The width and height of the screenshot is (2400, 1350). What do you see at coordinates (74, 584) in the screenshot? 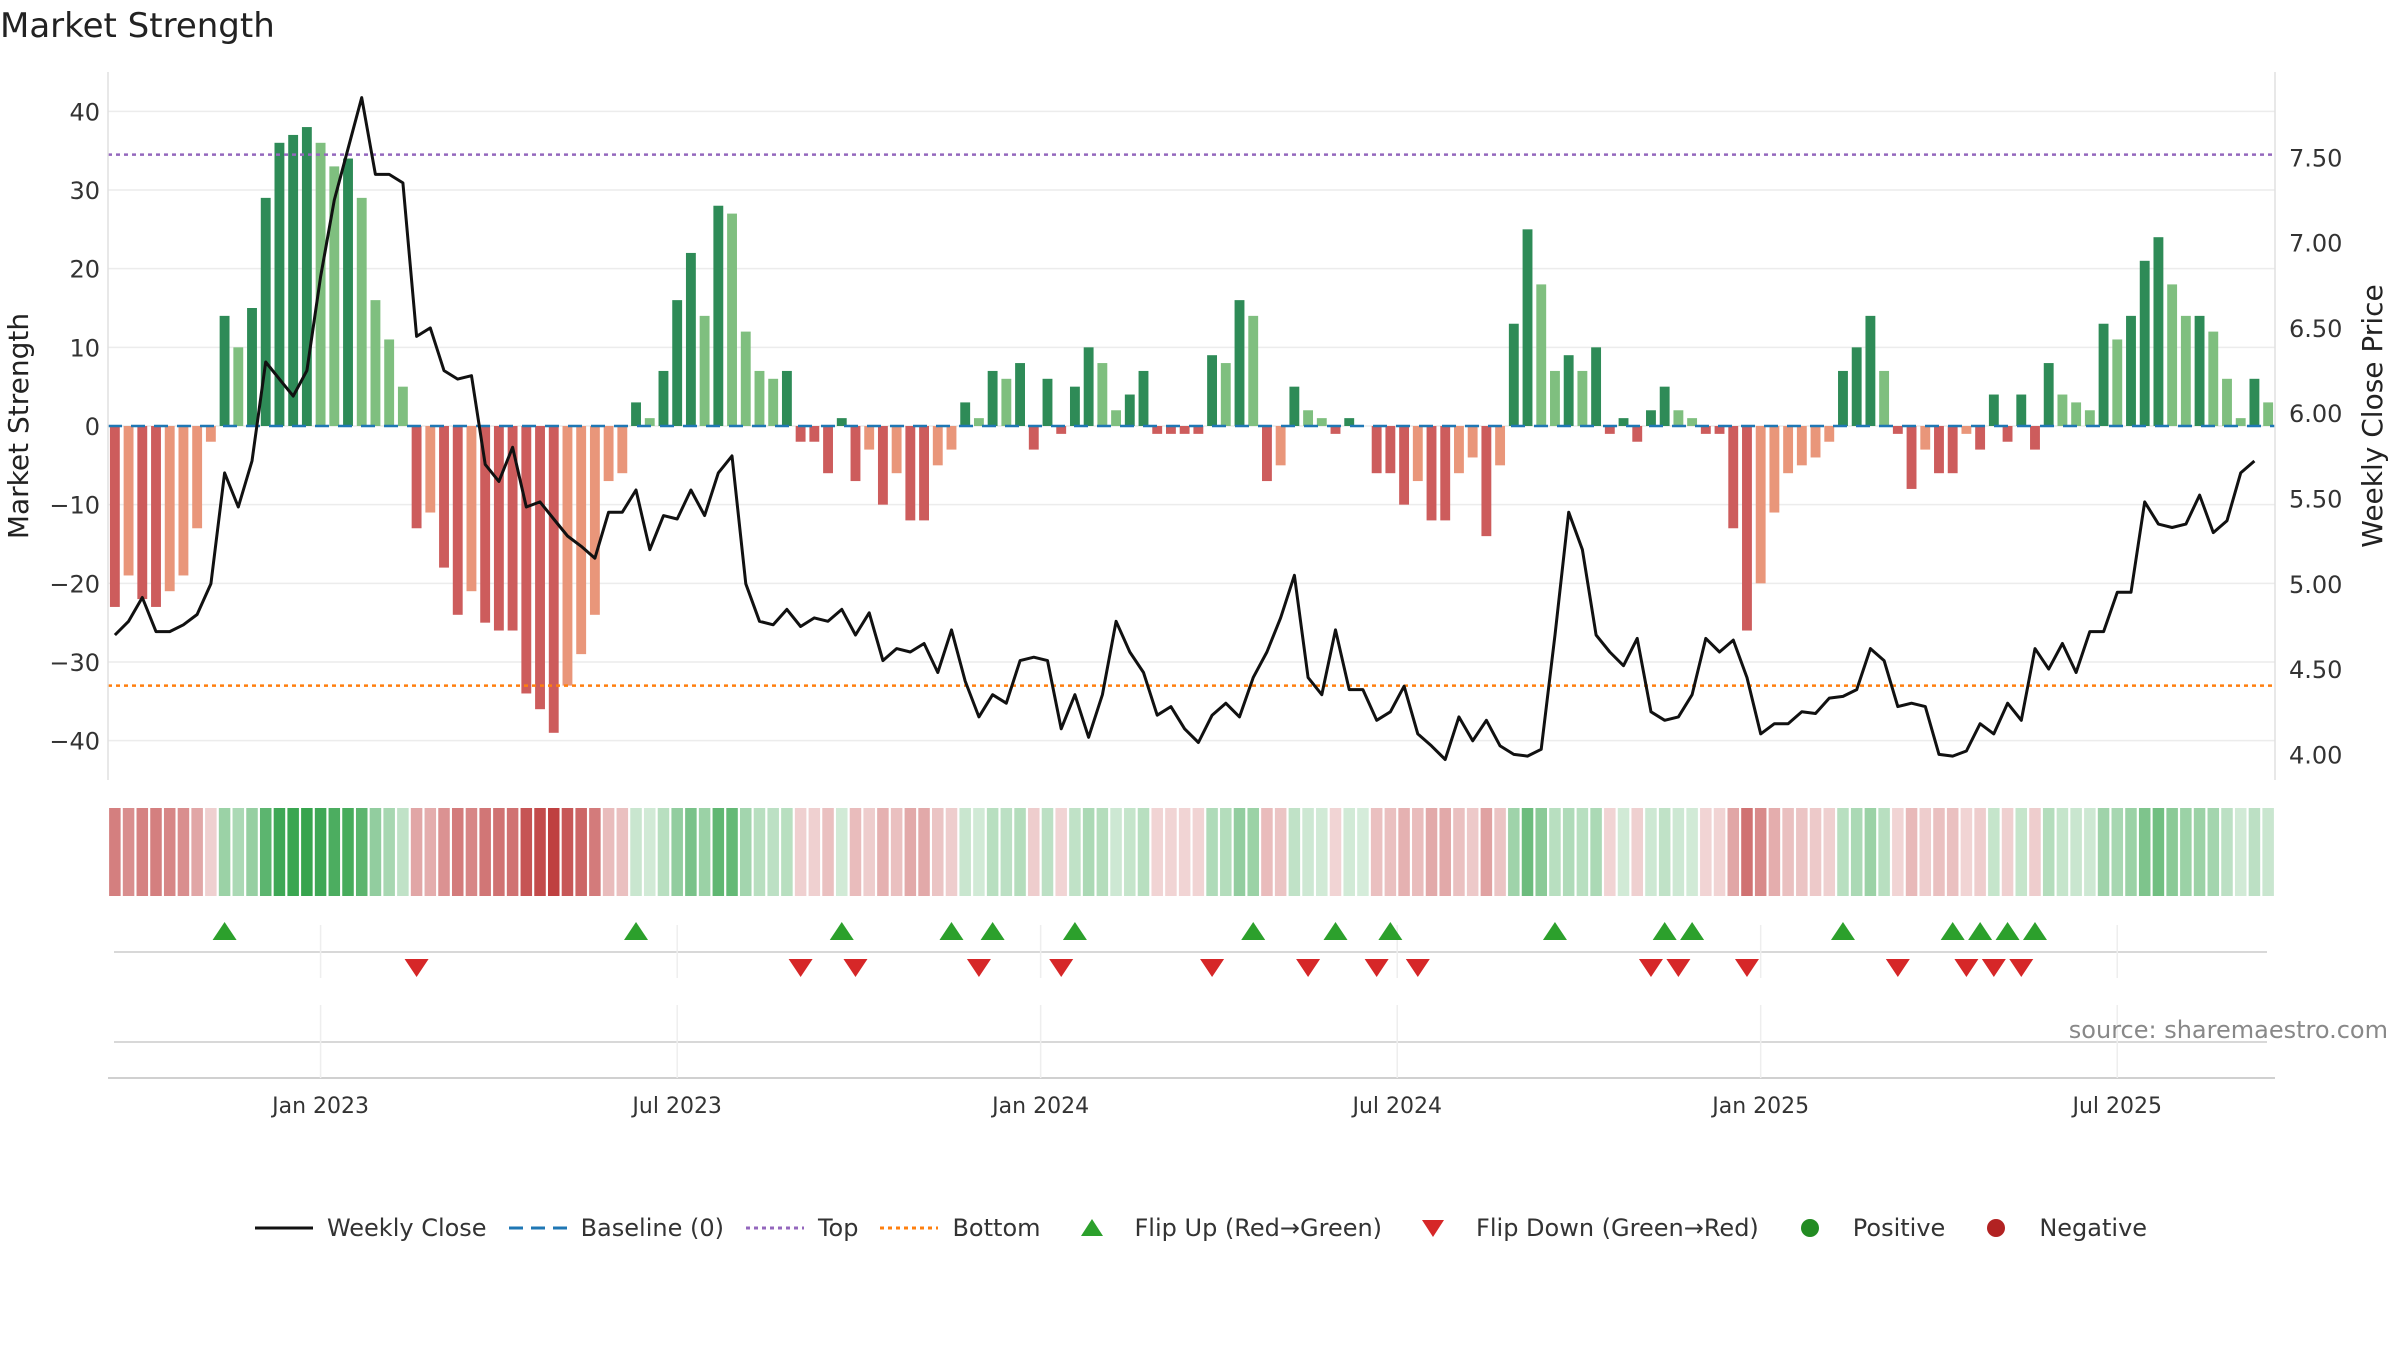
I see `y-left-tick-label: −20` at bounding box center [74, 584].